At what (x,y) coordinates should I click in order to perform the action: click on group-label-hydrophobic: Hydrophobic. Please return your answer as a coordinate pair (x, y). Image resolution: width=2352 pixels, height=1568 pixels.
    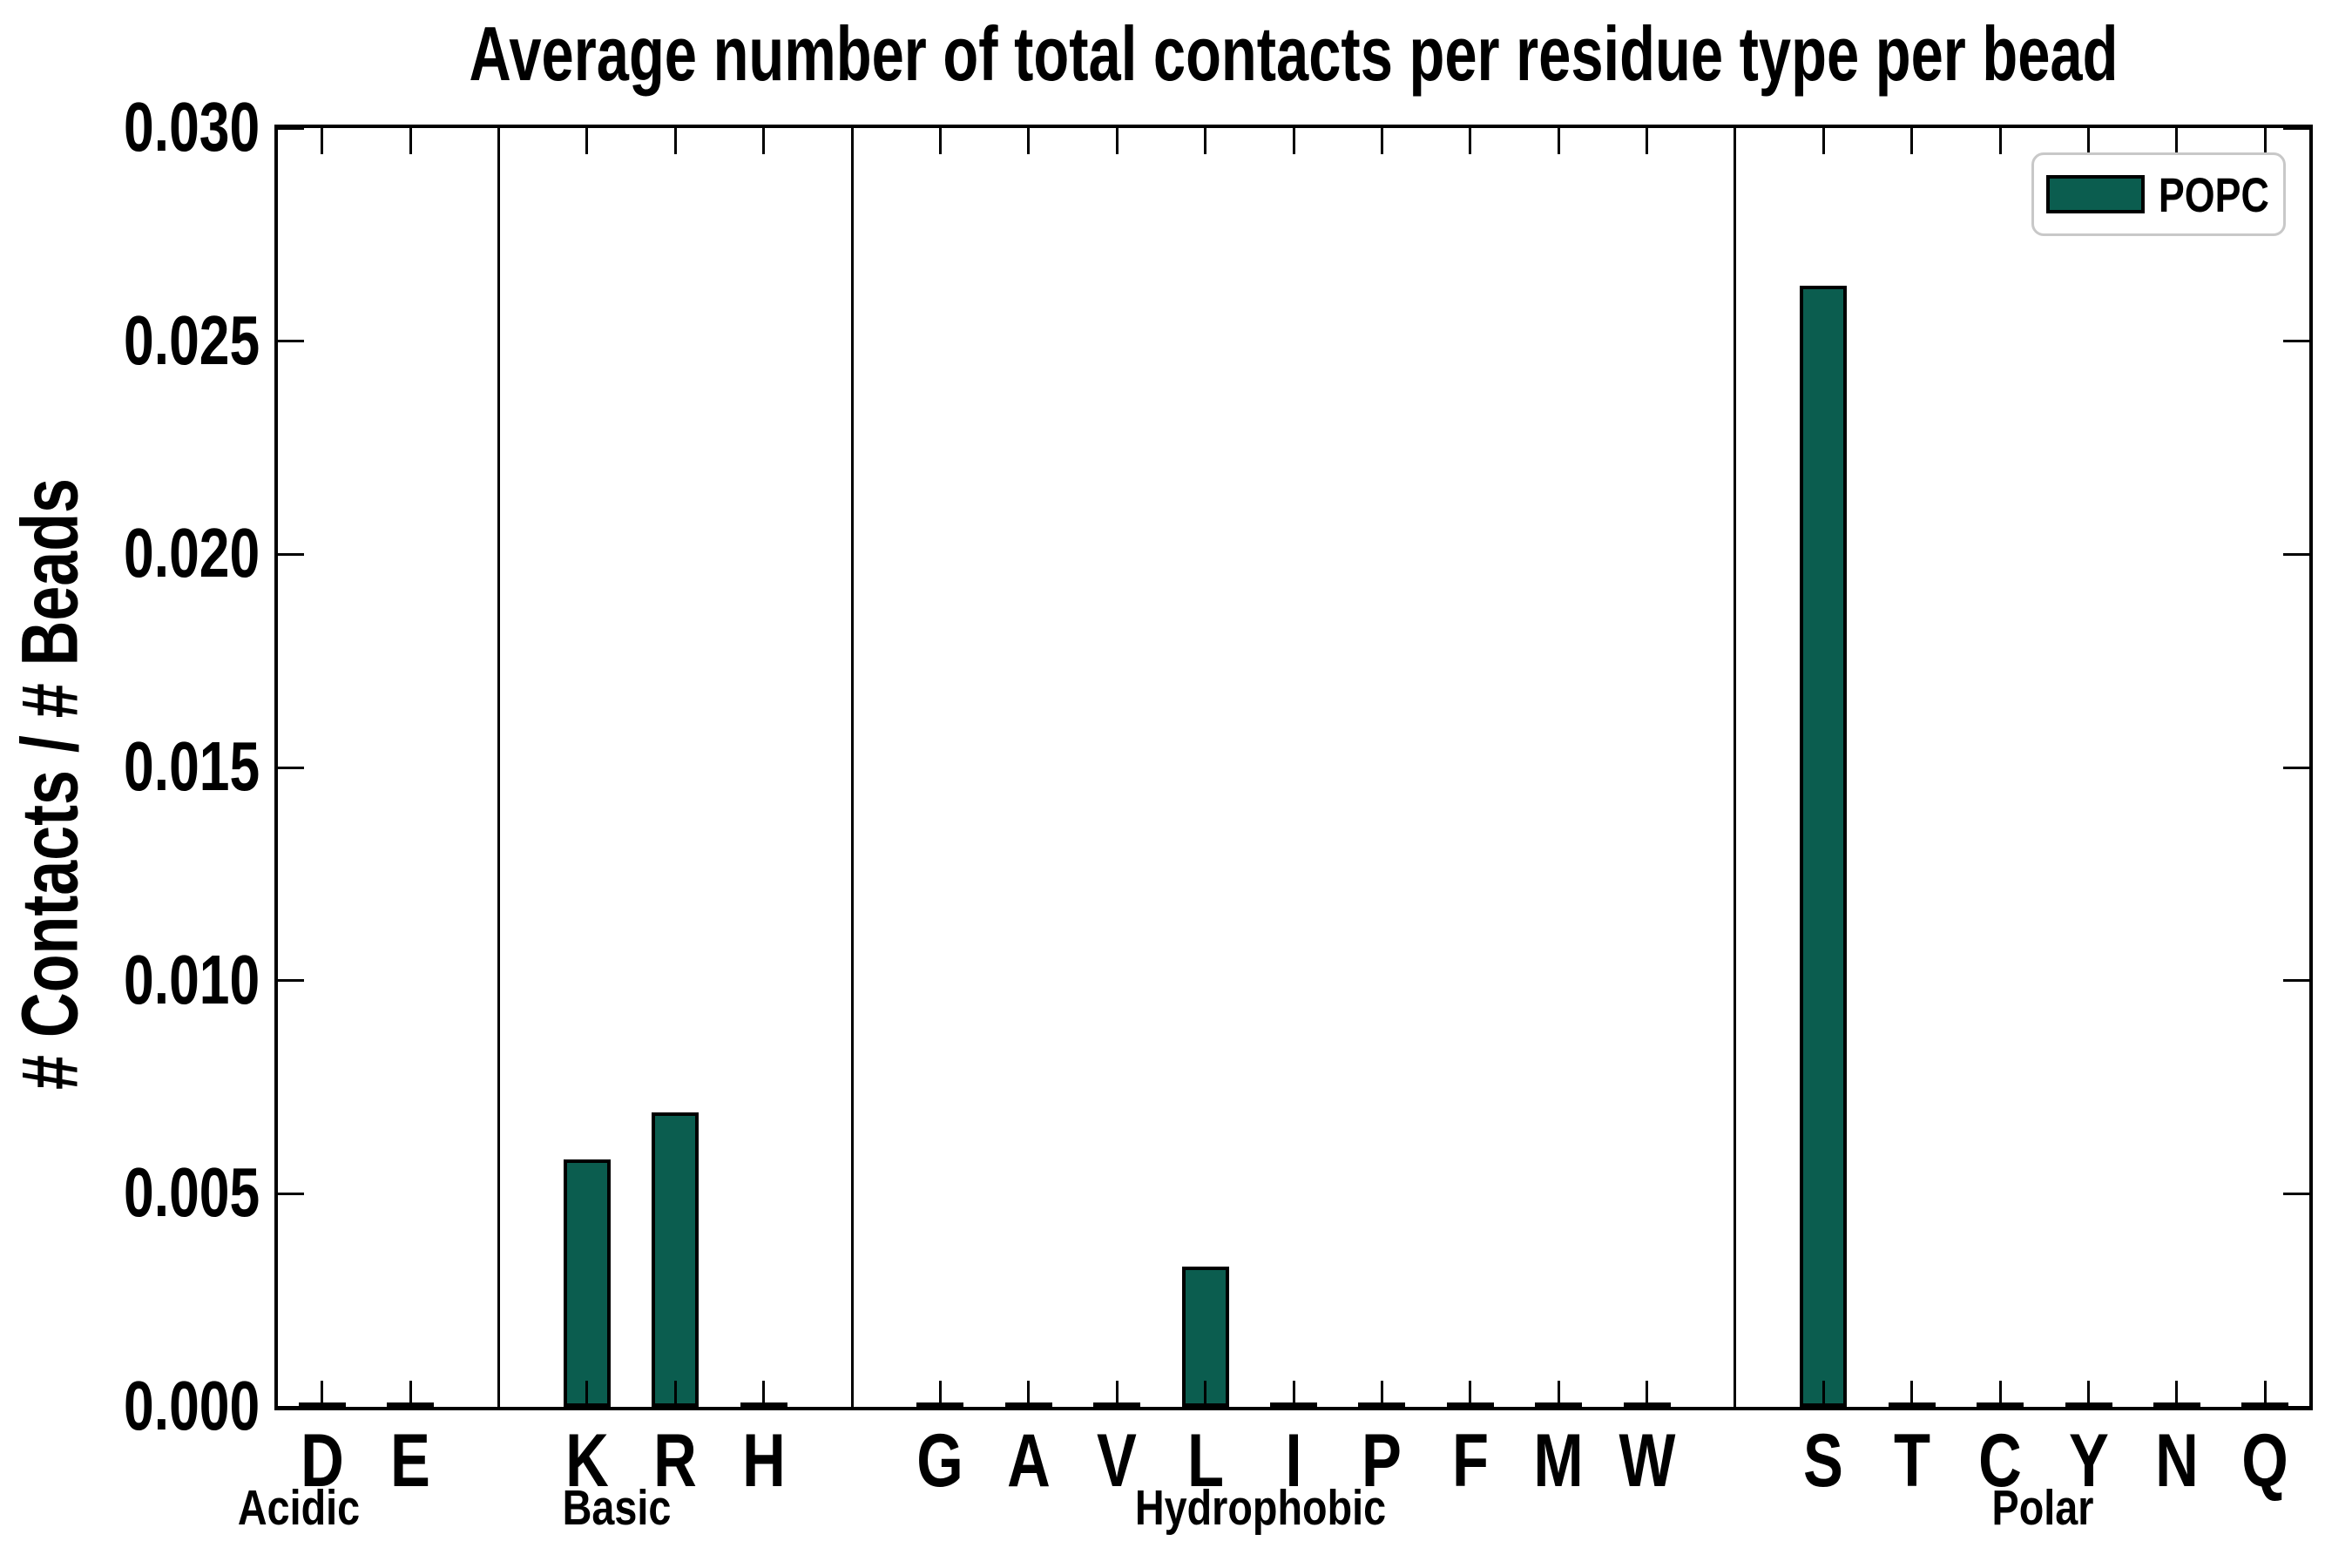
    Looking at the image, I should click on (1260, 1508).